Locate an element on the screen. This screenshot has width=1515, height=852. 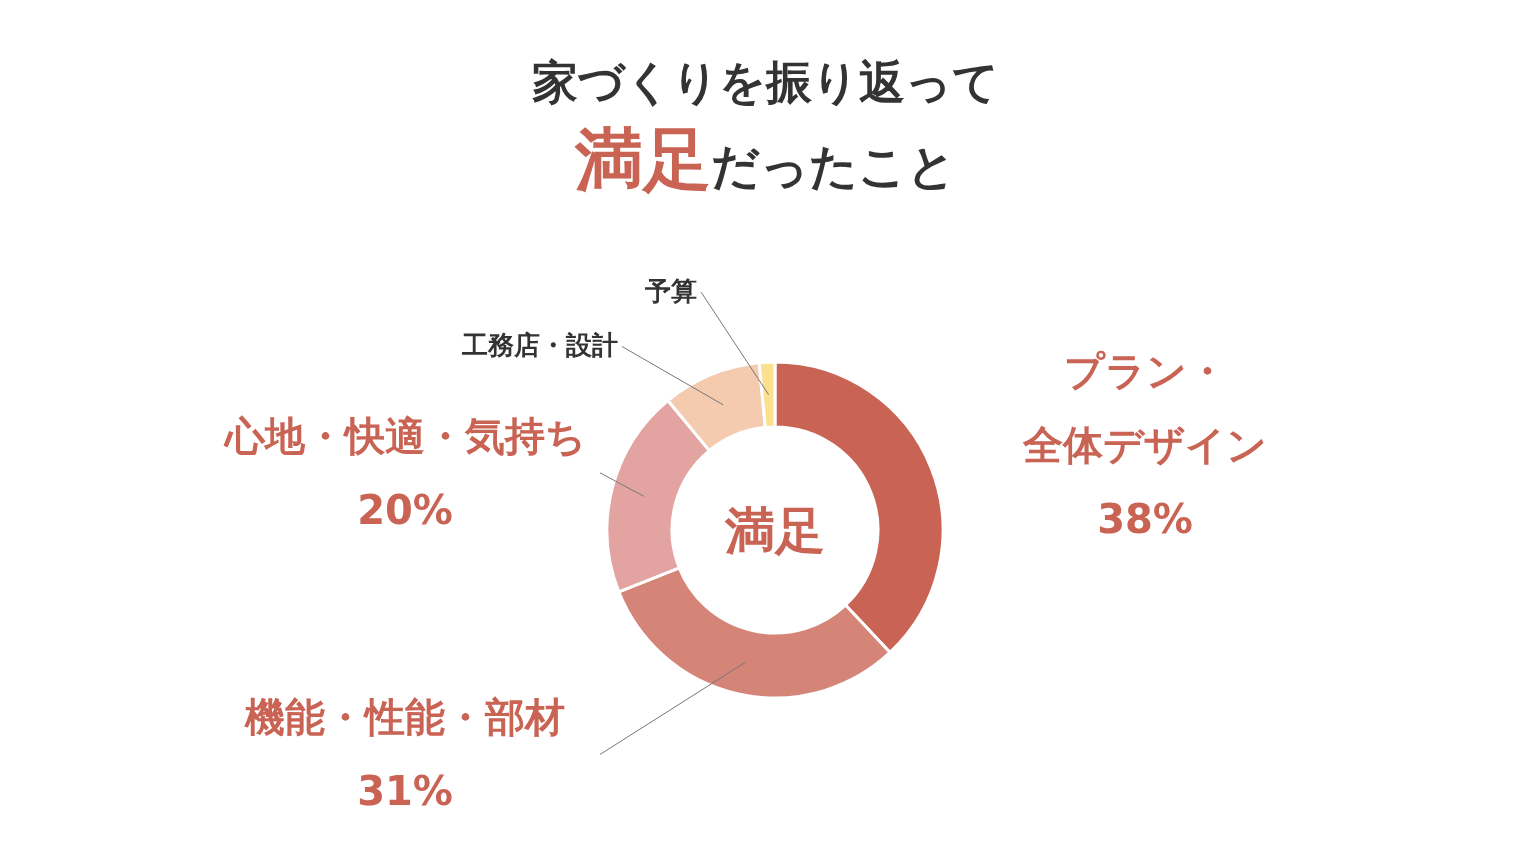
data-label: 38% is located at coordinates (1145, 519).